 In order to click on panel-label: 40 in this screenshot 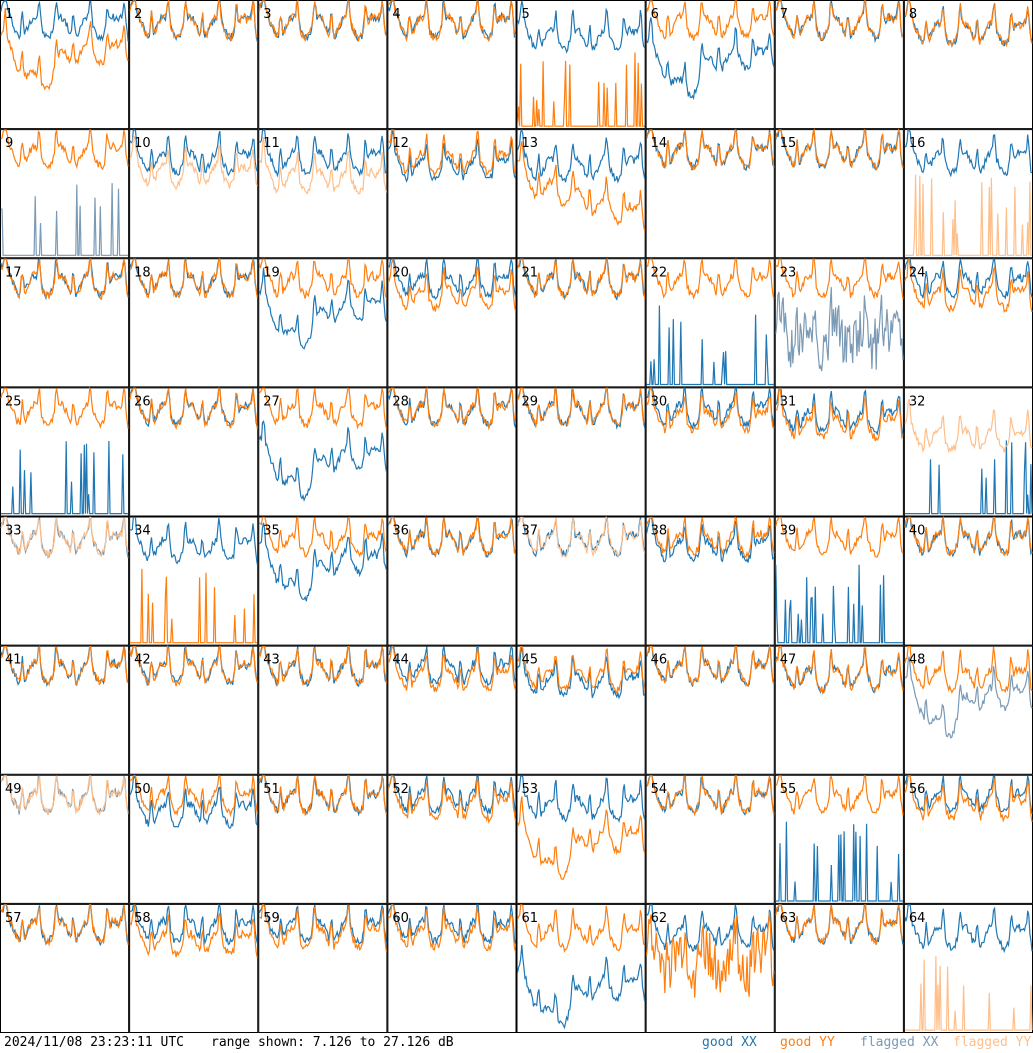, I will do `click(917, 531)`.